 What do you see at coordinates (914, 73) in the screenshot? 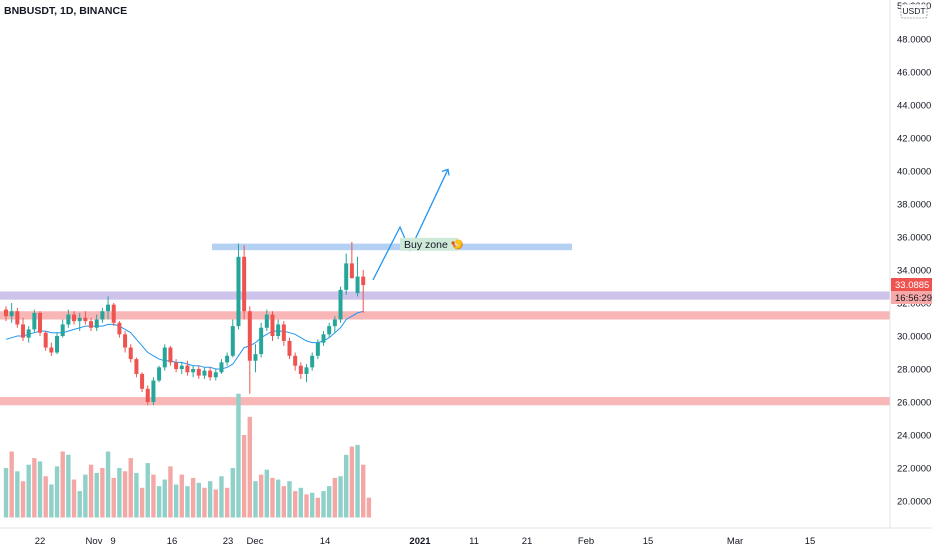
I see `price-tick: 46.0000` at bounding box center [914, 73].